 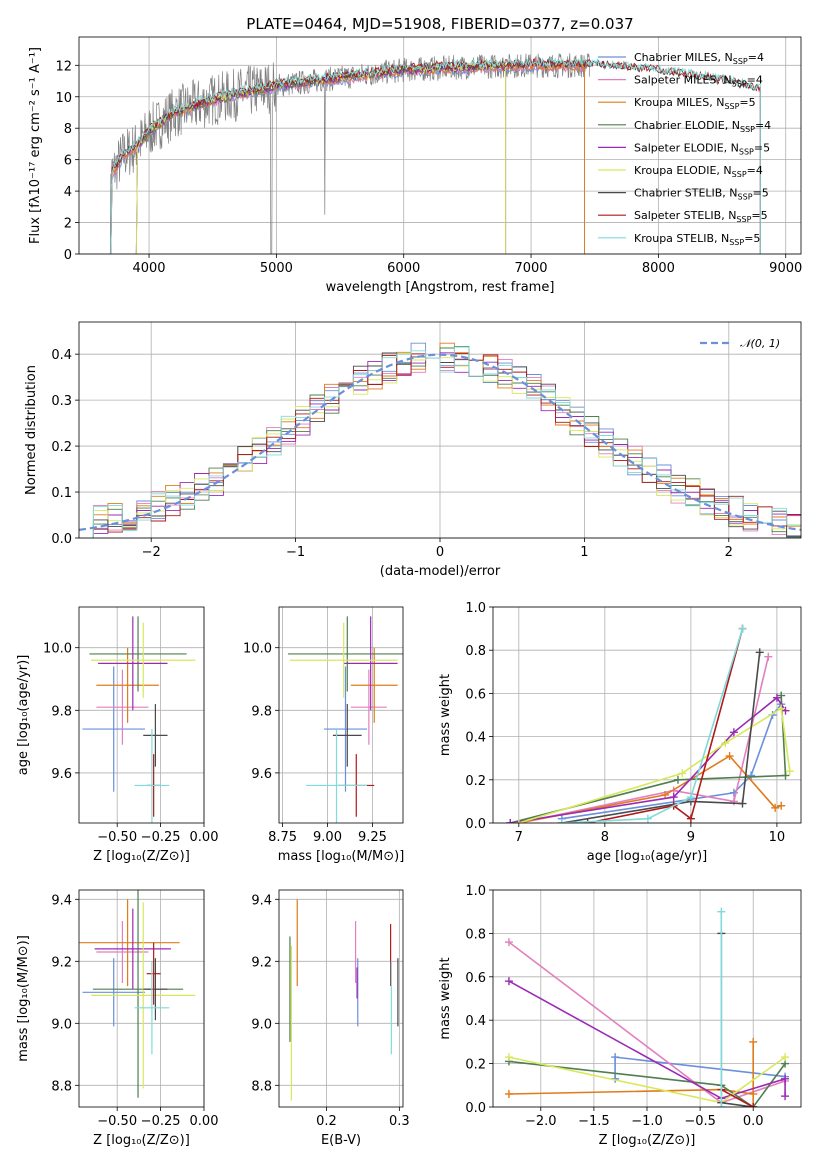 What do you see at coordinates (23, 715) in the screenshot?
I see `y-axis-label: age [log₁₀(age/yr)]` at bounding box center [23, 715].